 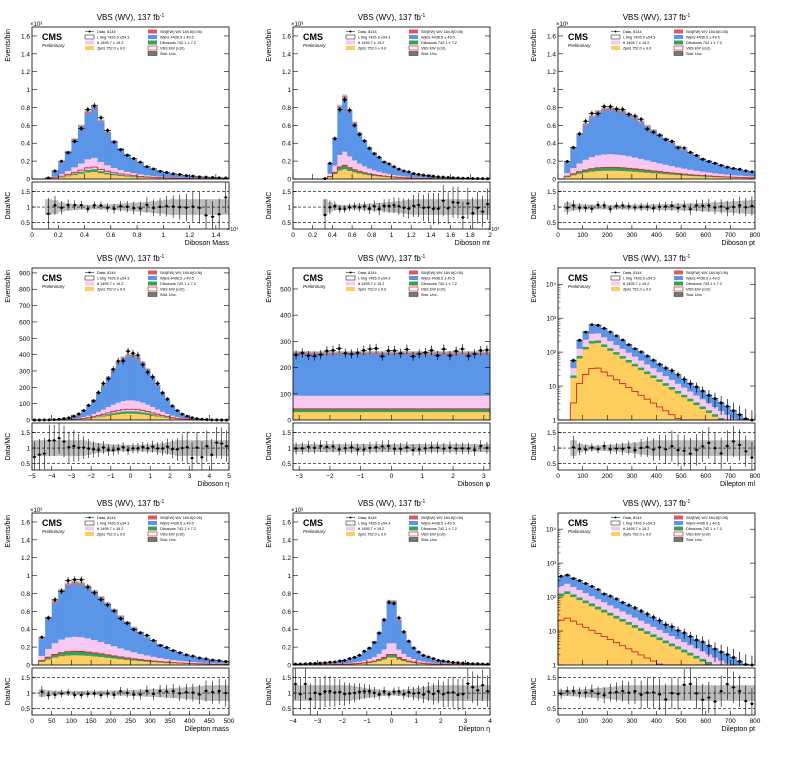 I want to click on x-tick-label: 400, so click(x=656, y=235).